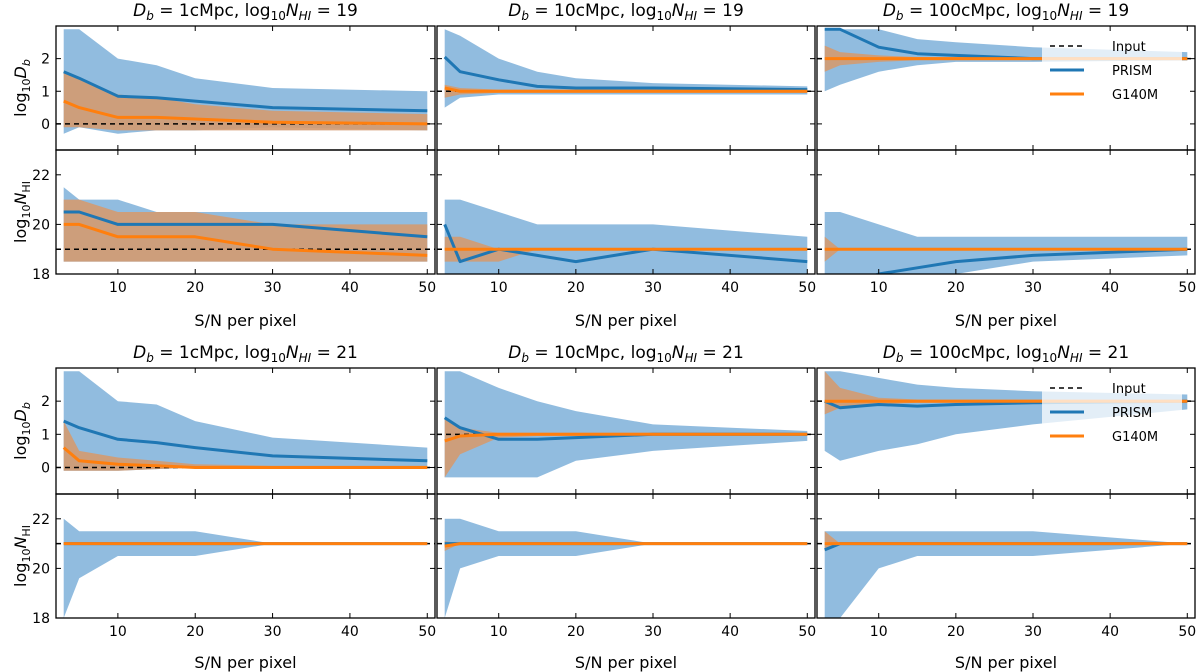 This screenshot has width=1200, height=672. I want to click on ylabel-N: N, so click(20, 543).